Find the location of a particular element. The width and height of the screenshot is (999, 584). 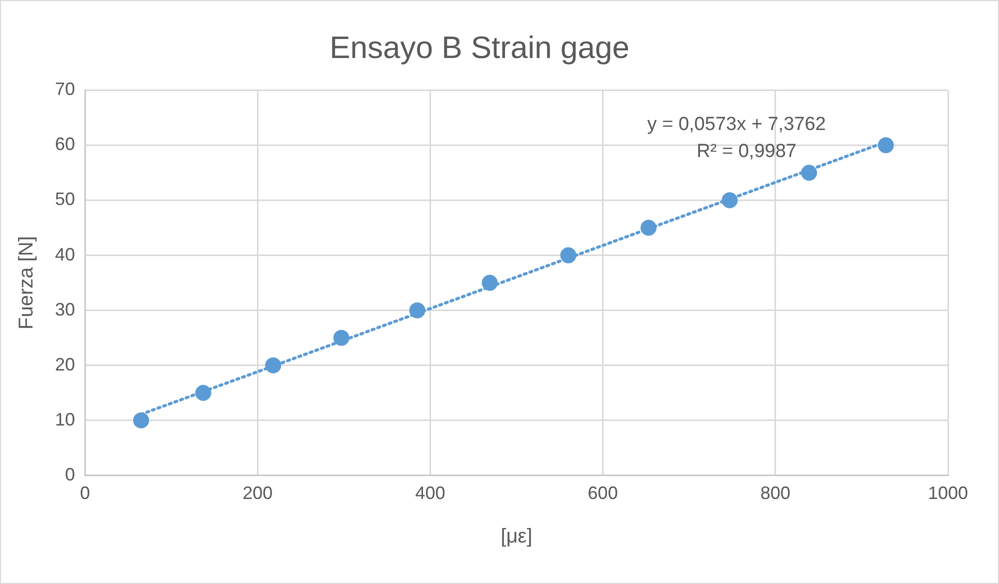

y-tick-label: 40 is located at coordinates (65, 254).